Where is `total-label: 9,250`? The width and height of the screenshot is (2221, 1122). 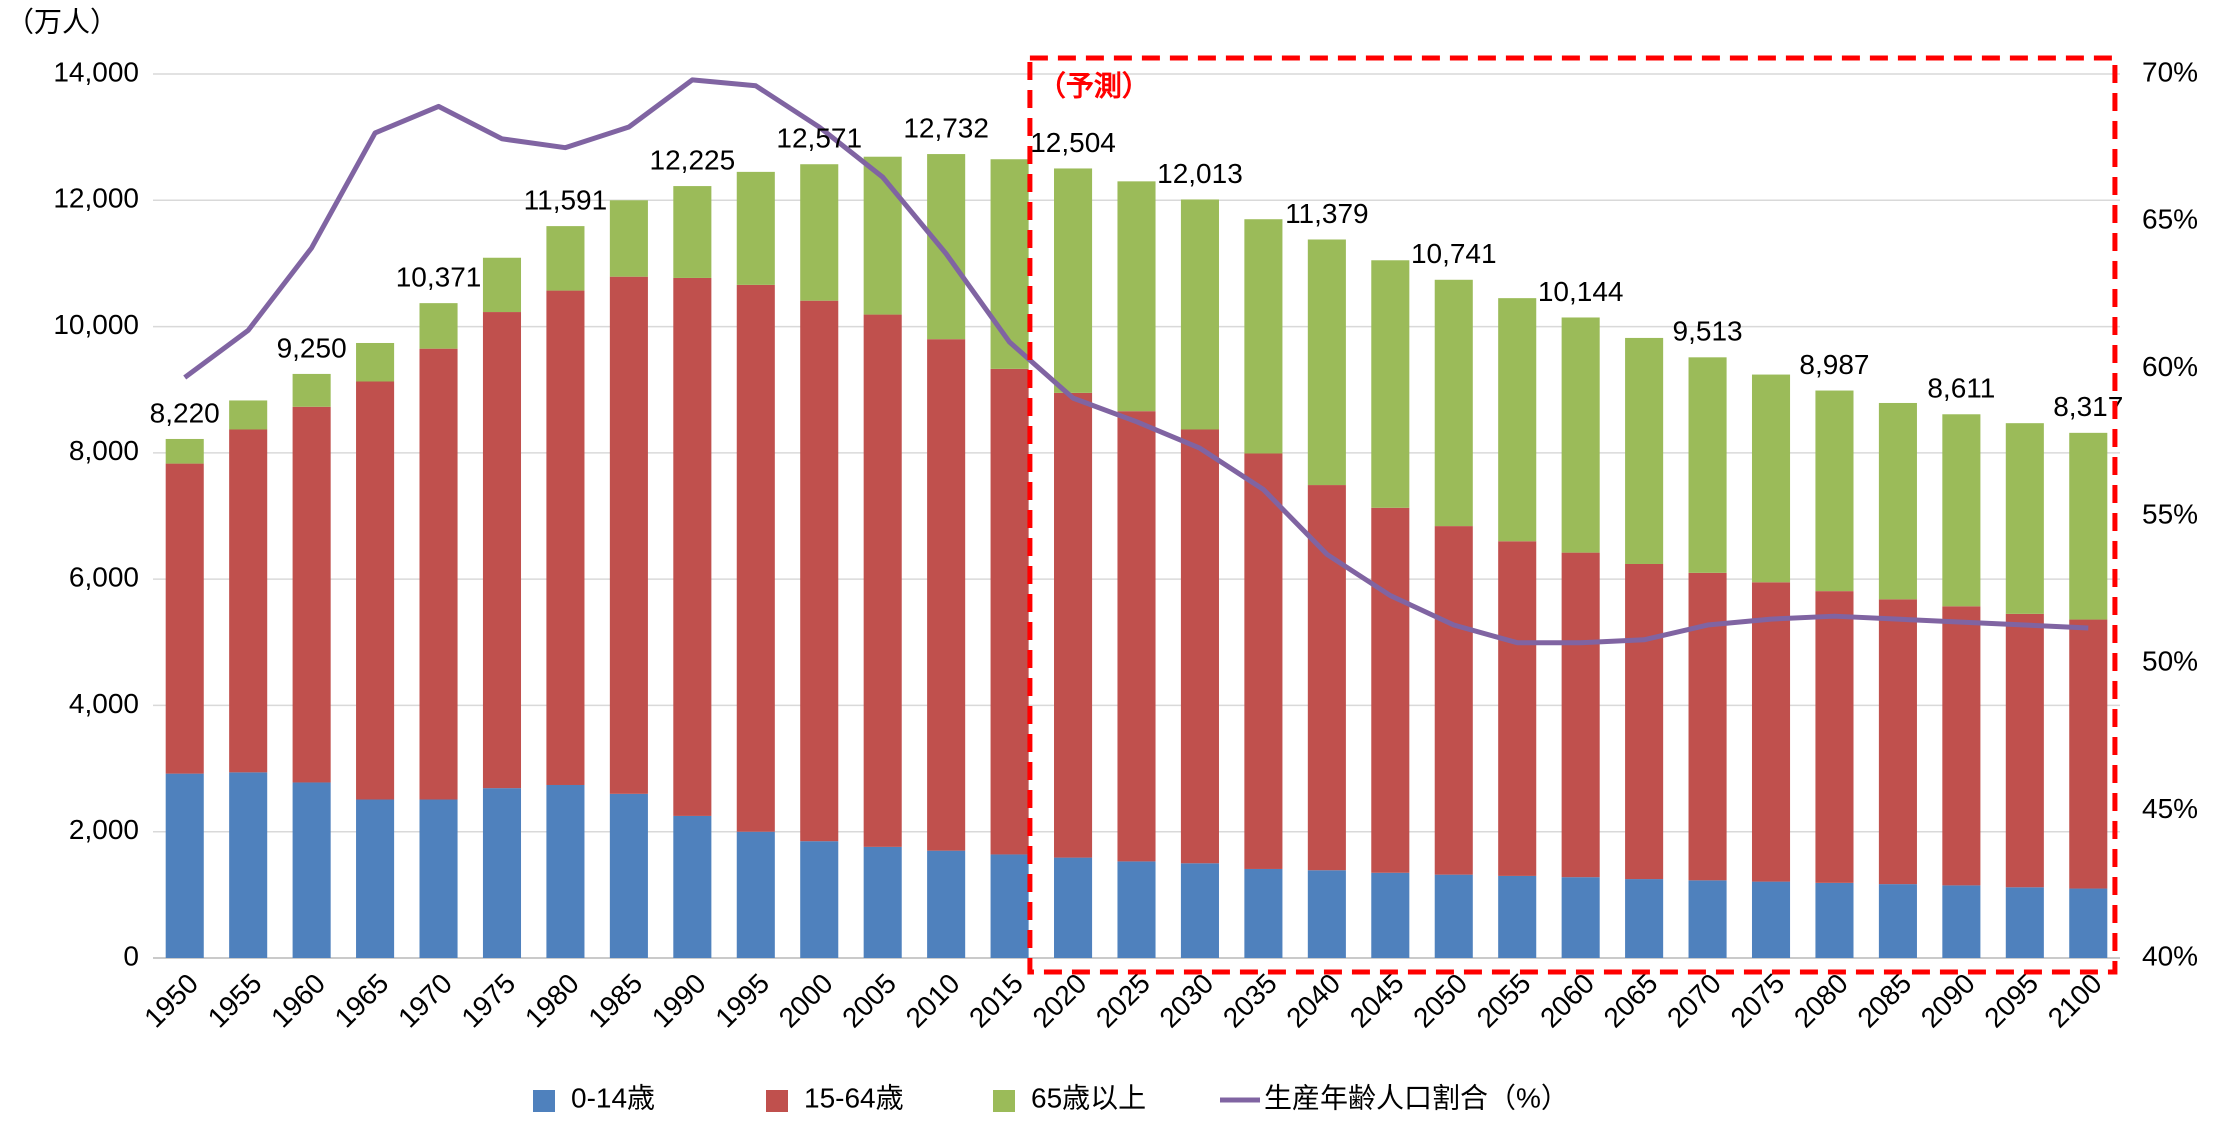
total-label: 9,250 is located at coordinates (312, 347).